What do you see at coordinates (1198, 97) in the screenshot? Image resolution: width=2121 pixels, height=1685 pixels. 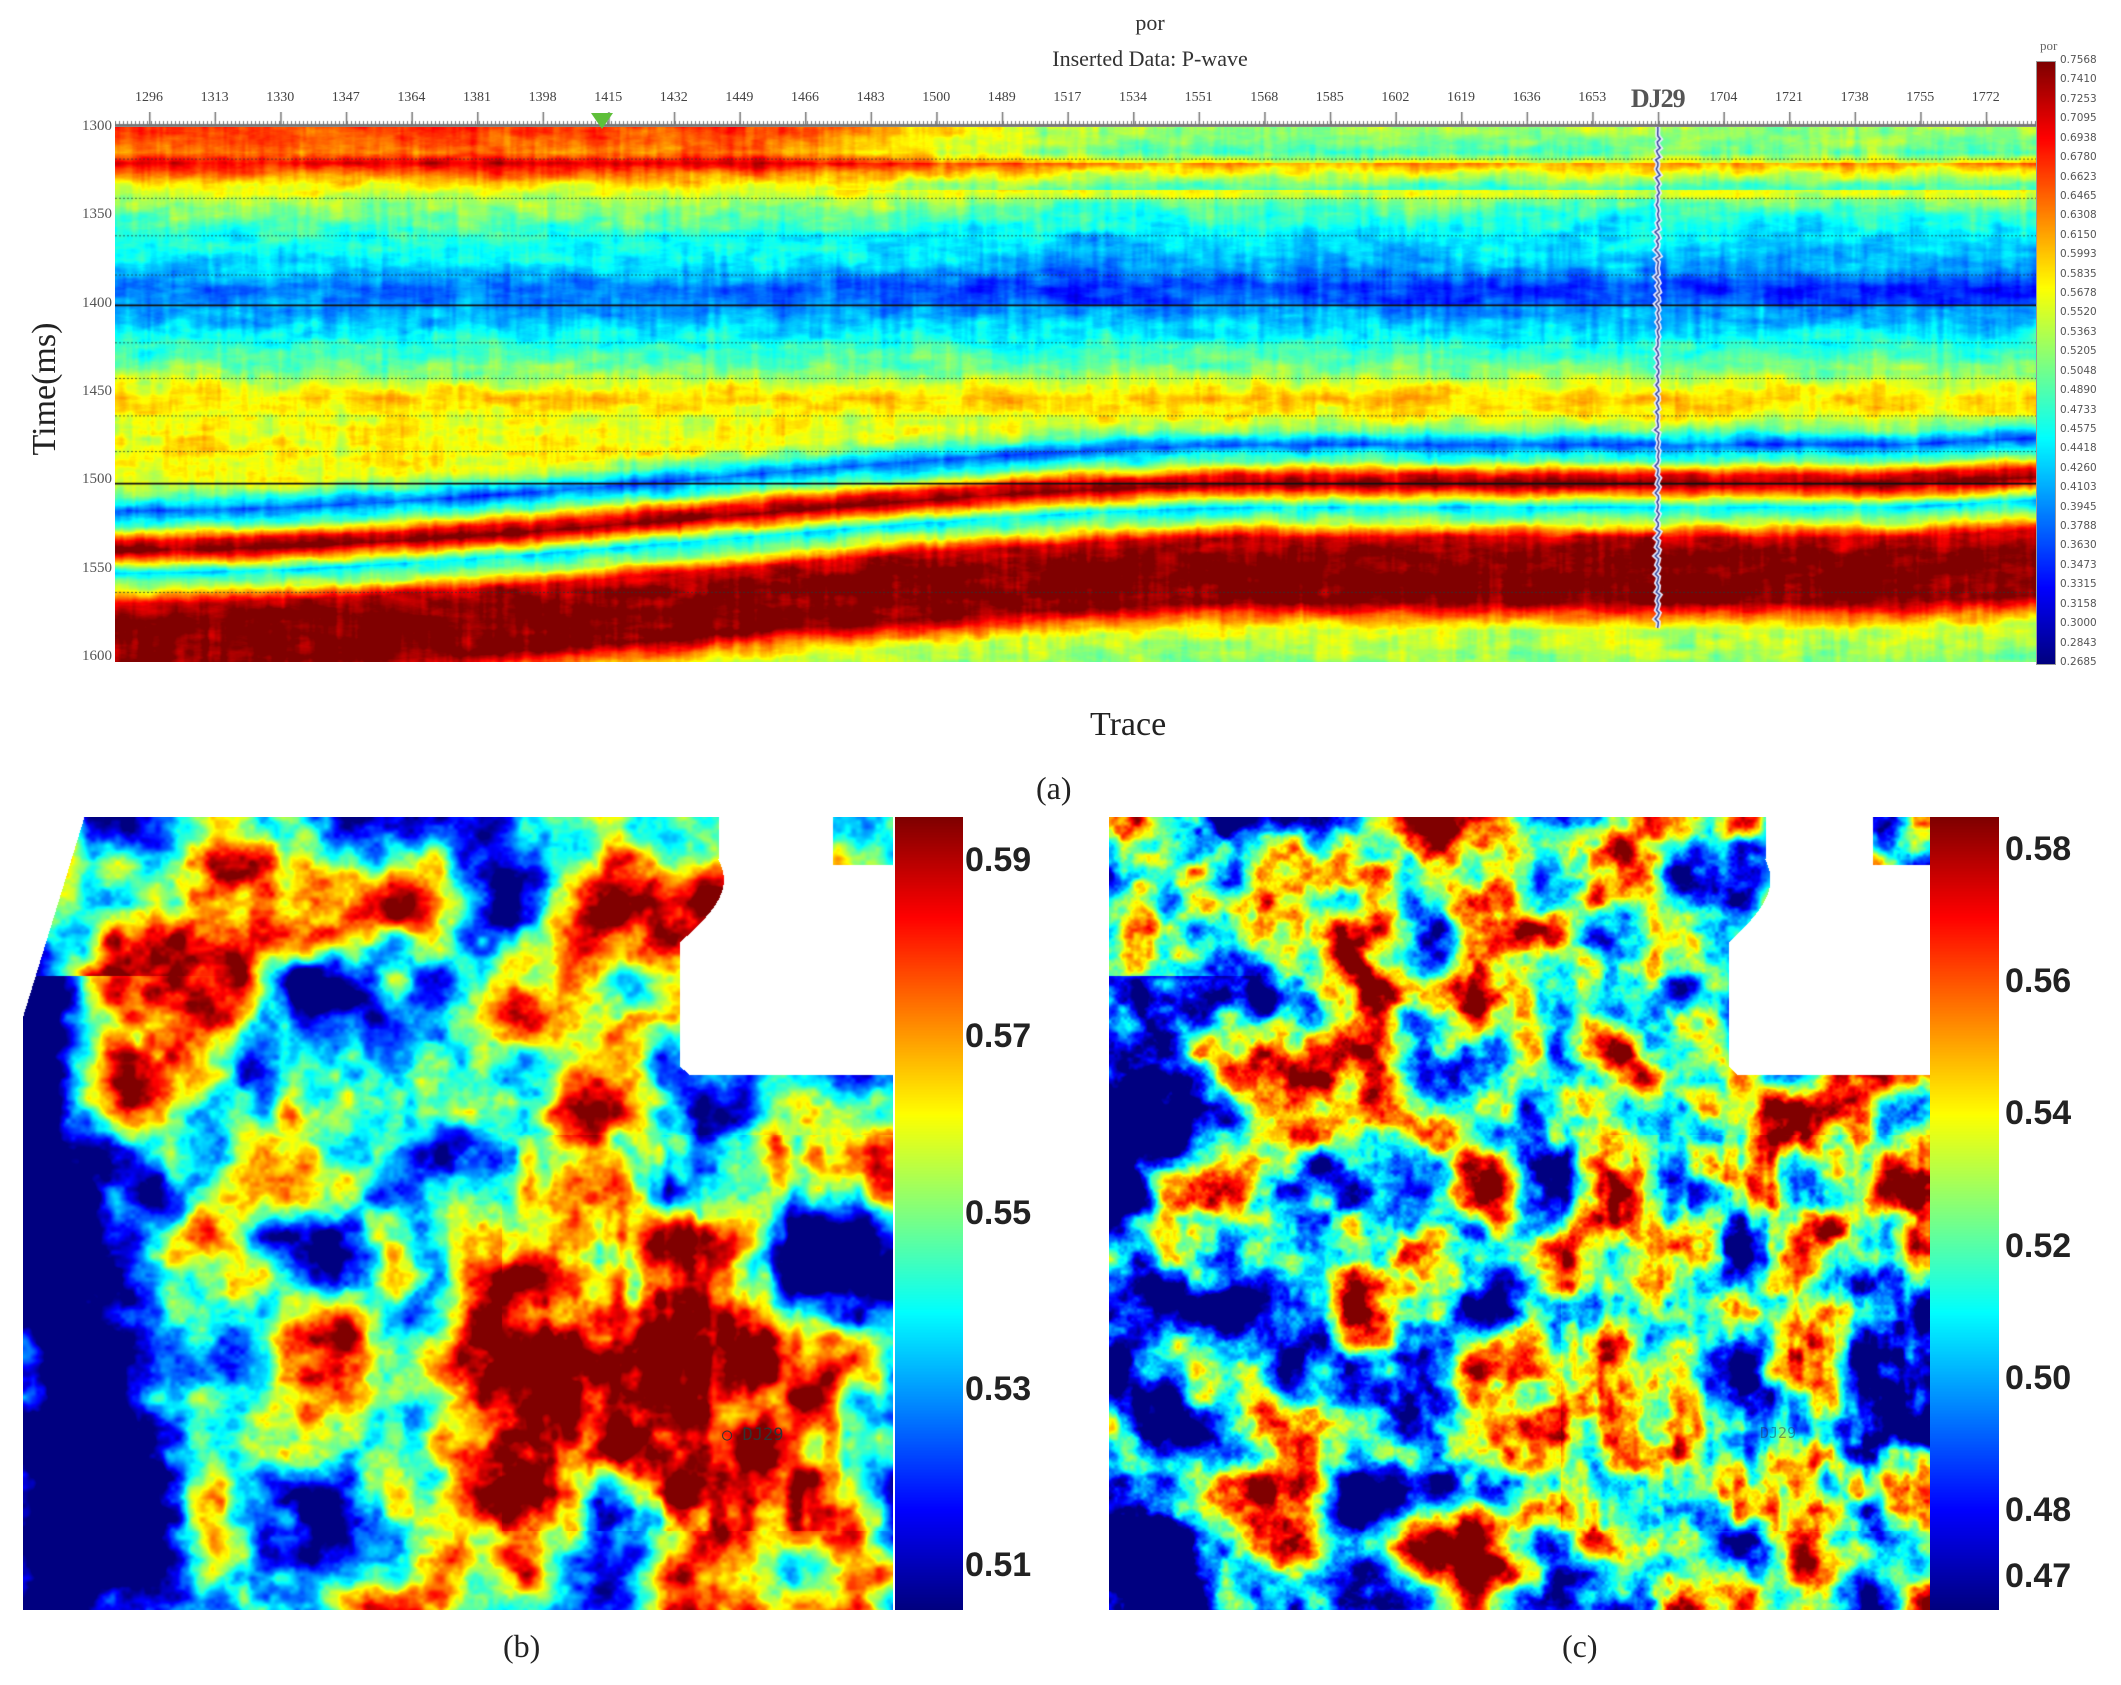 I see `x-tick-label: 1551` at bounding box center [1198, 97].